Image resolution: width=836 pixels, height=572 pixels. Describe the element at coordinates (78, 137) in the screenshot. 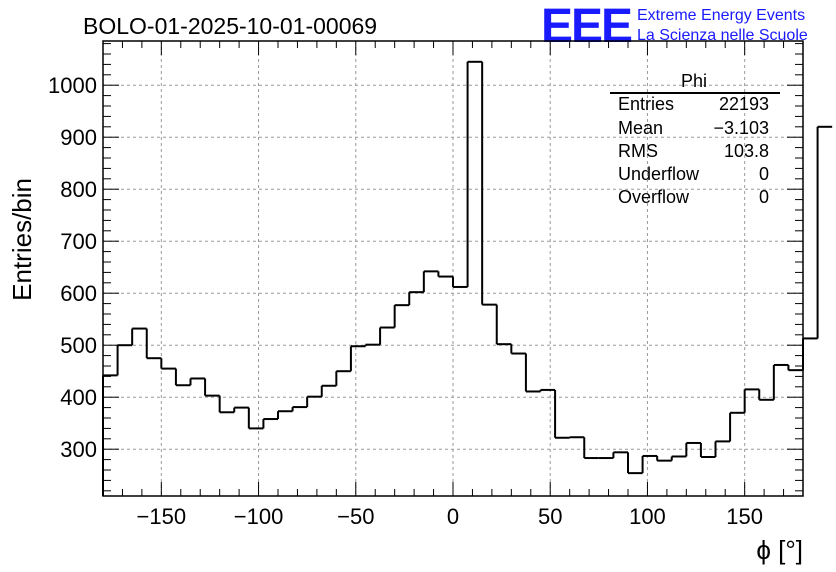

I see `y-tick-label: 900` at that location.